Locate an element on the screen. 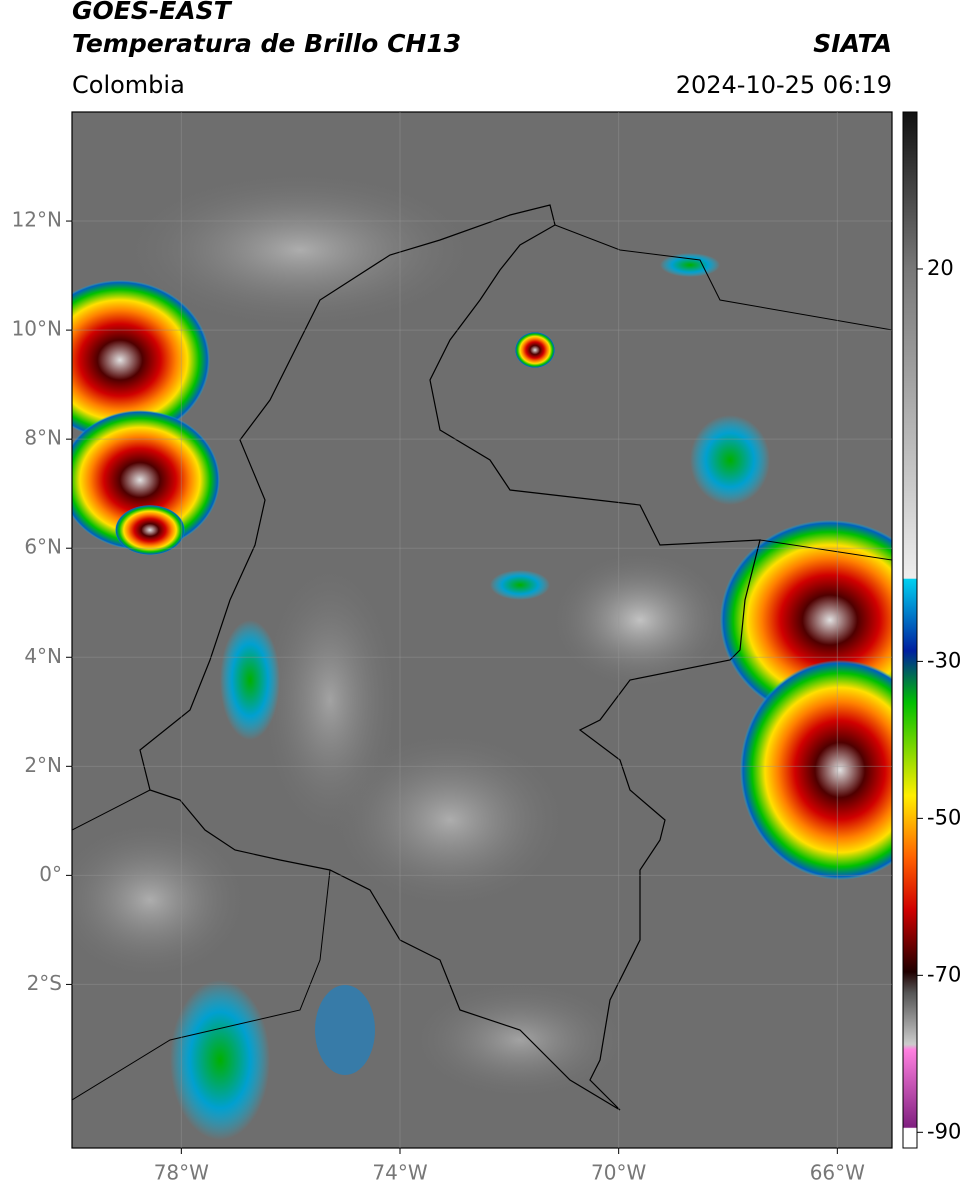 Image resolution: width=966 pixels, height=1190 pixels. x-tick-label: 70°W is located at coordinates (618, 1173).